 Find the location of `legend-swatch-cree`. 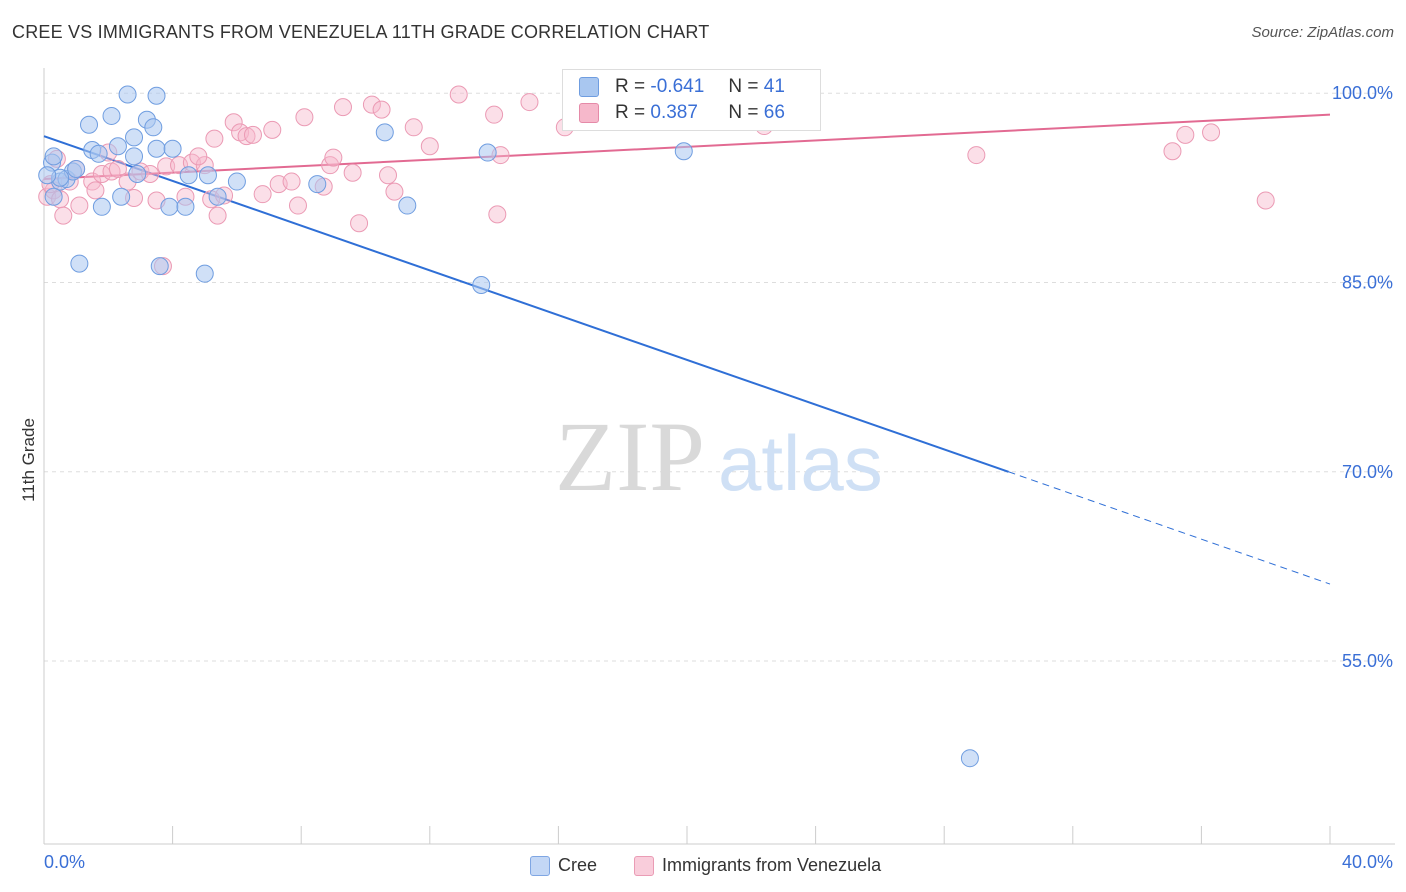

legend-swatch-cree is located at coordinates (540, 865).